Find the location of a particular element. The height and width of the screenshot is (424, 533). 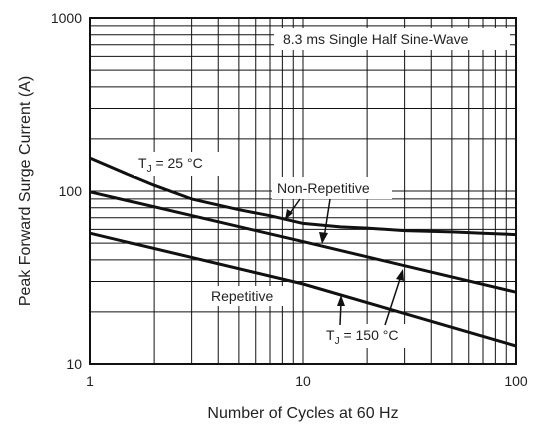

tj25-prefix: T is located at coordinates (142, 163).